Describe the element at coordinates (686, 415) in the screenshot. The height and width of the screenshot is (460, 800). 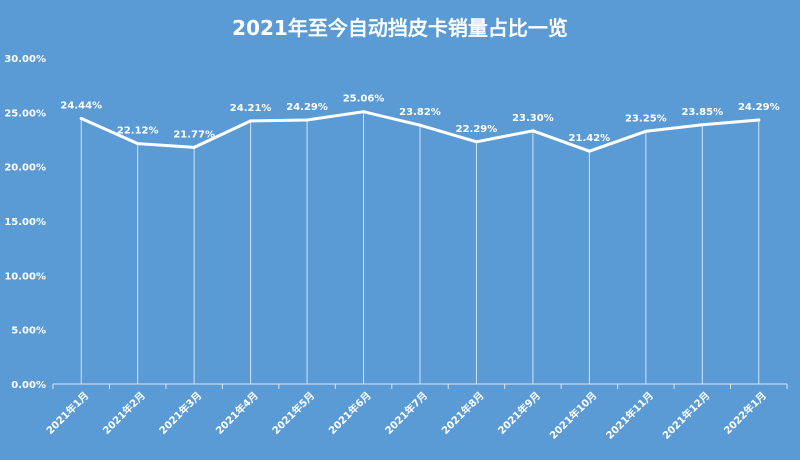
I see `x-tick-label: 2021年12月` at that location.